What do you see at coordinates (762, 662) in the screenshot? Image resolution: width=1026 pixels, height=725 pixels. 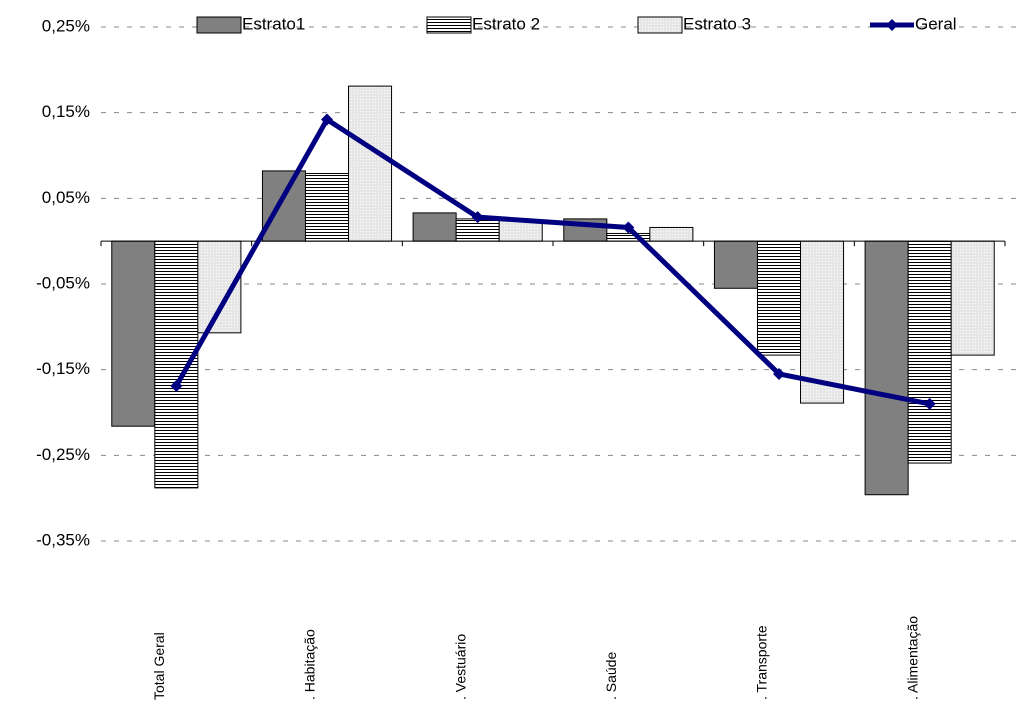 I see `x-tick-label: . Transporte` at bounding box center [762, 662].